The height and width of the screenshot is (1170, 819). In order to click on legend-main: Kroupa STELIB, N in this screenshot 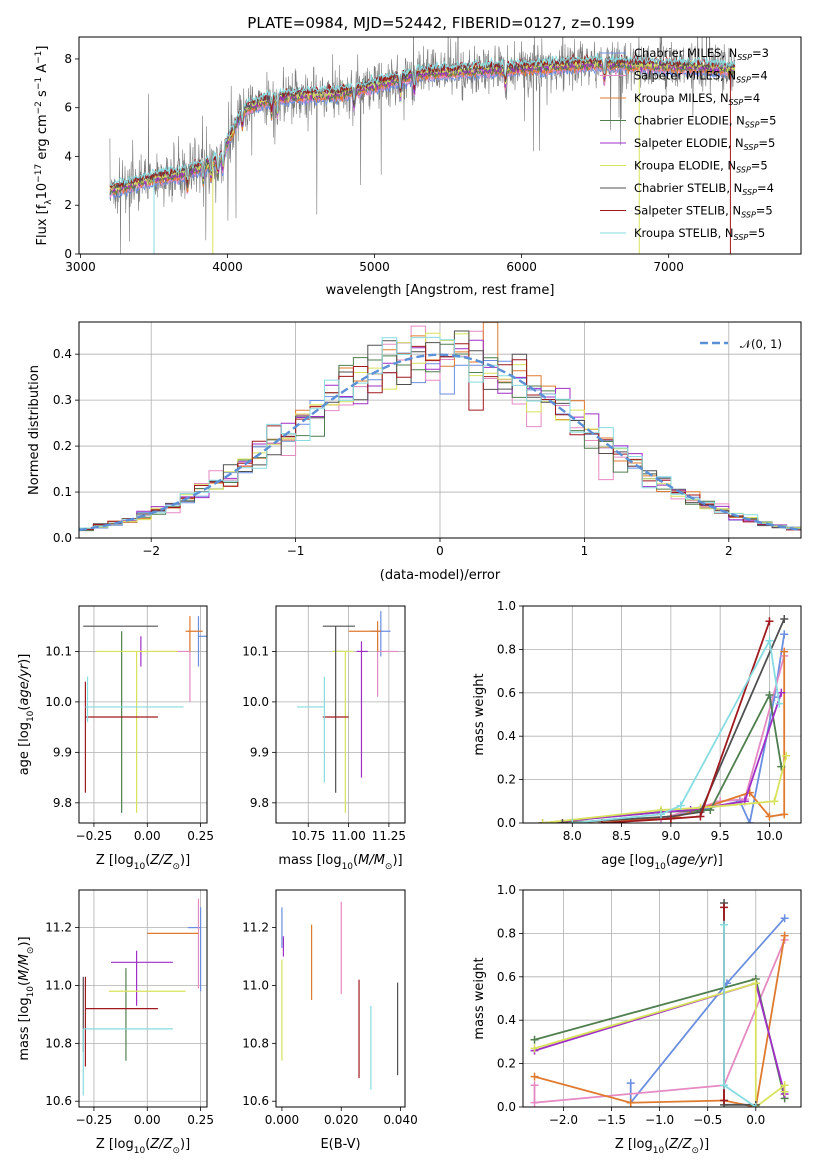, I will do `click(684, 233)`.